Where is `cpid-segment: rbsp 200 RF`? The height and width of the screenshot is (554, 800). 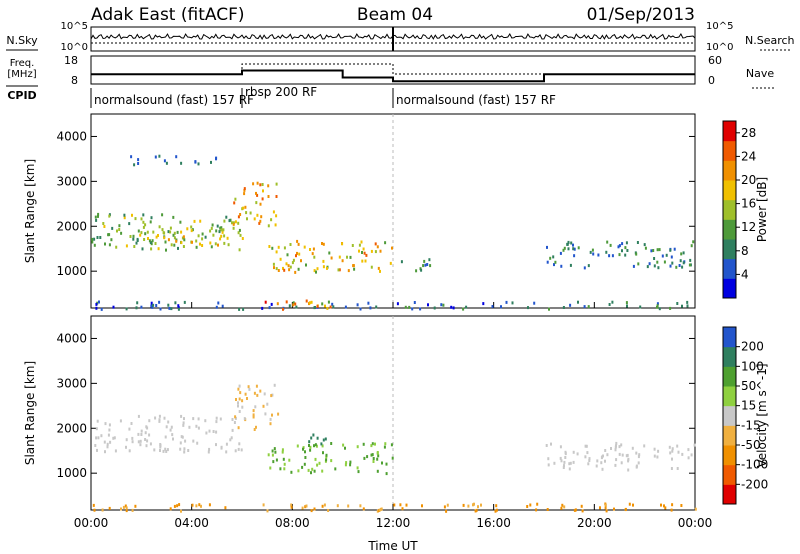
cpid-segment: rbsp 200 RF is located at coordinates (281, 92).